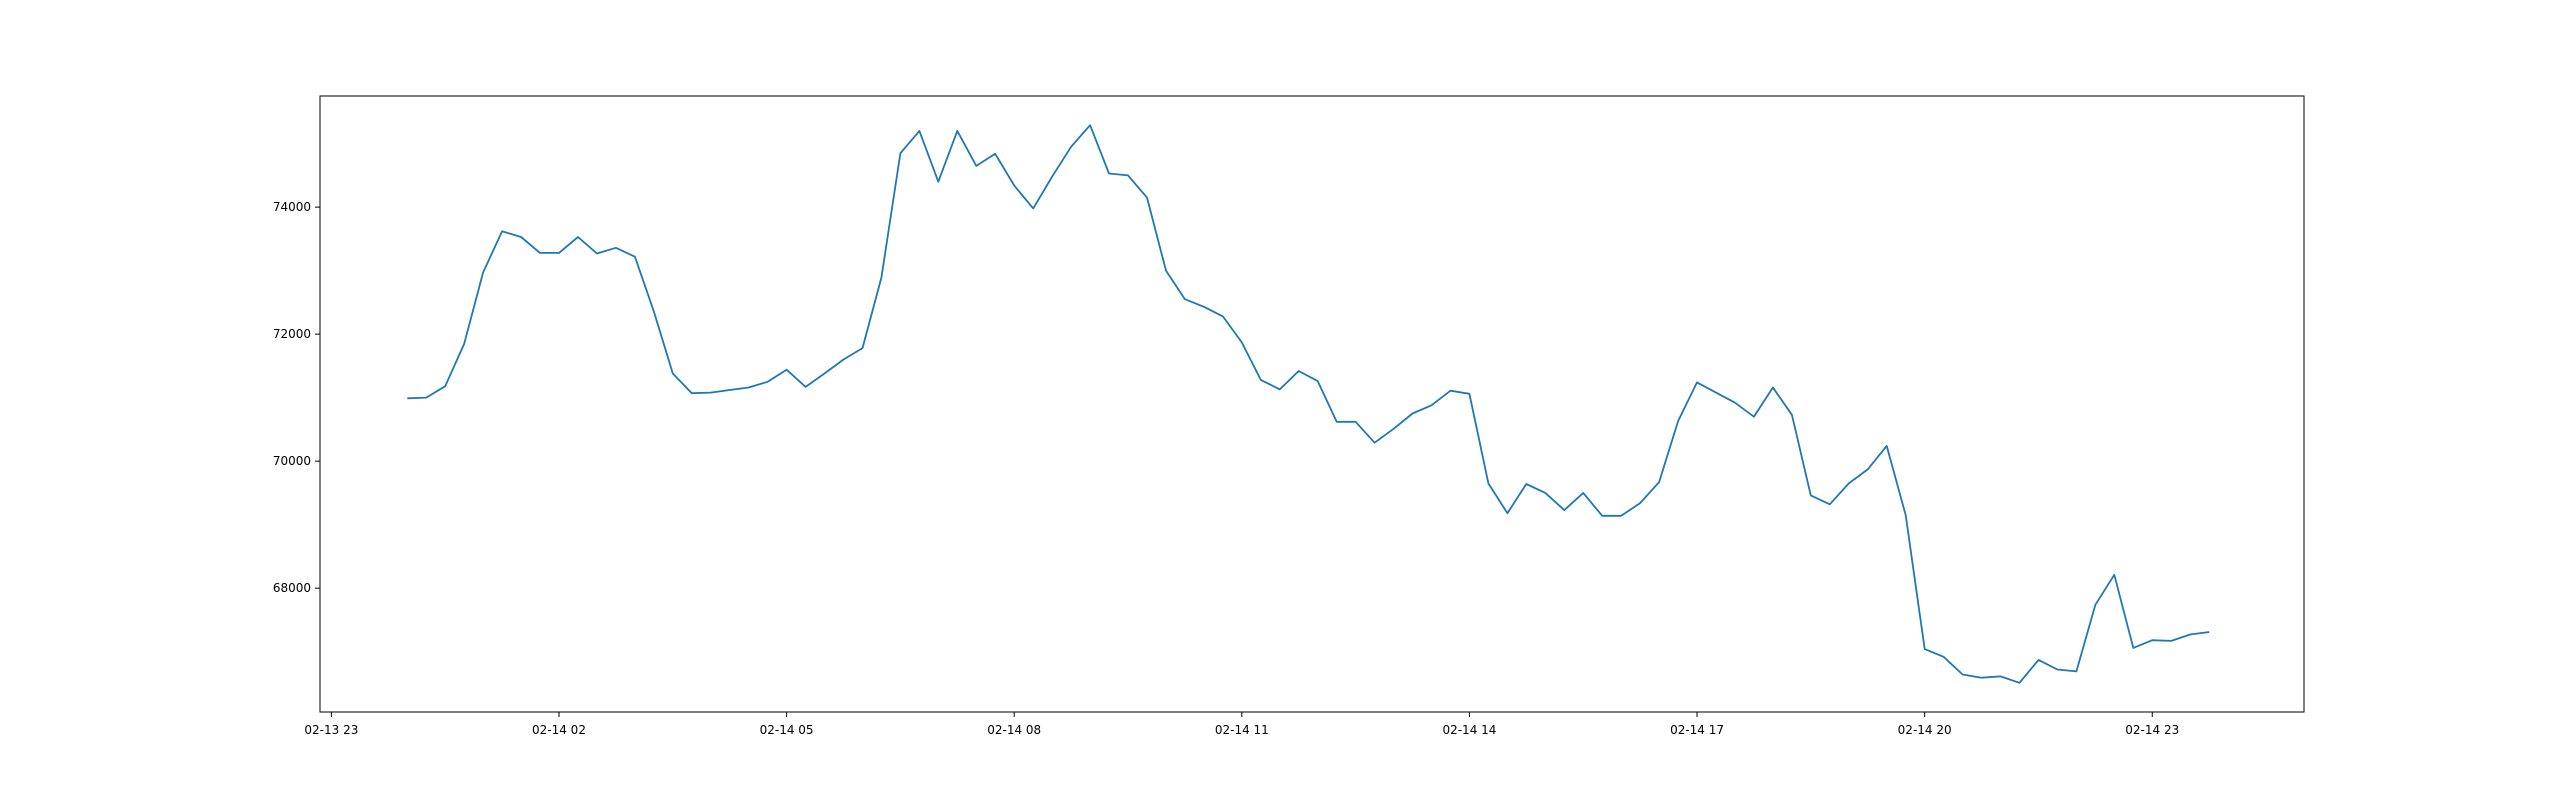 This screenshot has width=2560, height=800. I want to click on x-tick-label: 02-13 23, so click(331, 730).